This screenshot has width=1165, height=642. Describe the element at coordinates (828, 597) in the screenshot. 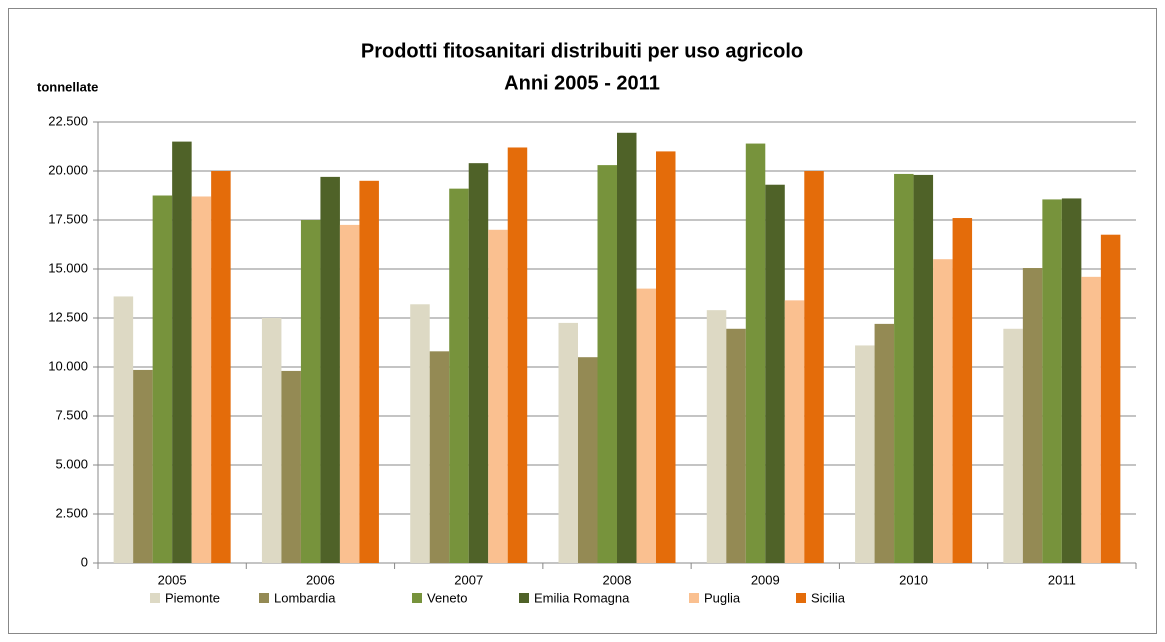

I see `legend-label: Sicilia` at that location.